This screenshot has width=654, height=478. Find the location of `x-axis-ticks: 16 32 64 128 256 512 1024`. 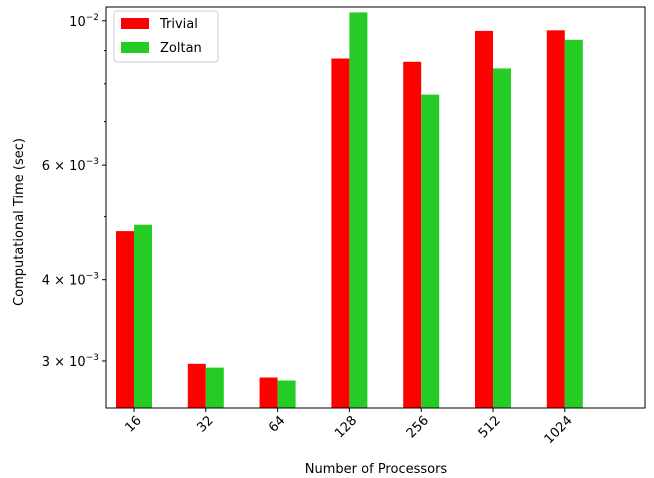

x-axis-ticks: 16 32 64 128 256 512 1024 is located at coordinates (349, 427).